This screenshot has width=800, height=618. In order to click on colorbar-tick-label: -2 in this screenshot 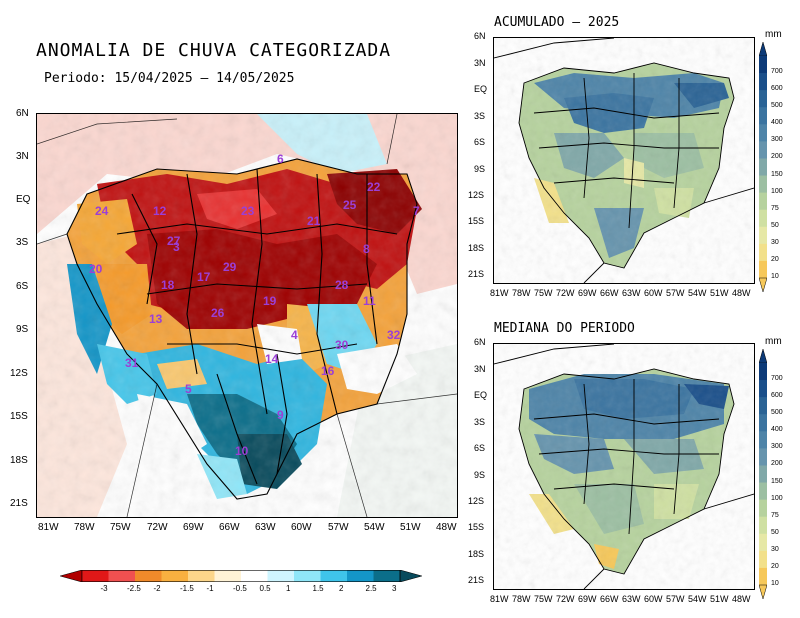, I will do `click(157, 588)`.